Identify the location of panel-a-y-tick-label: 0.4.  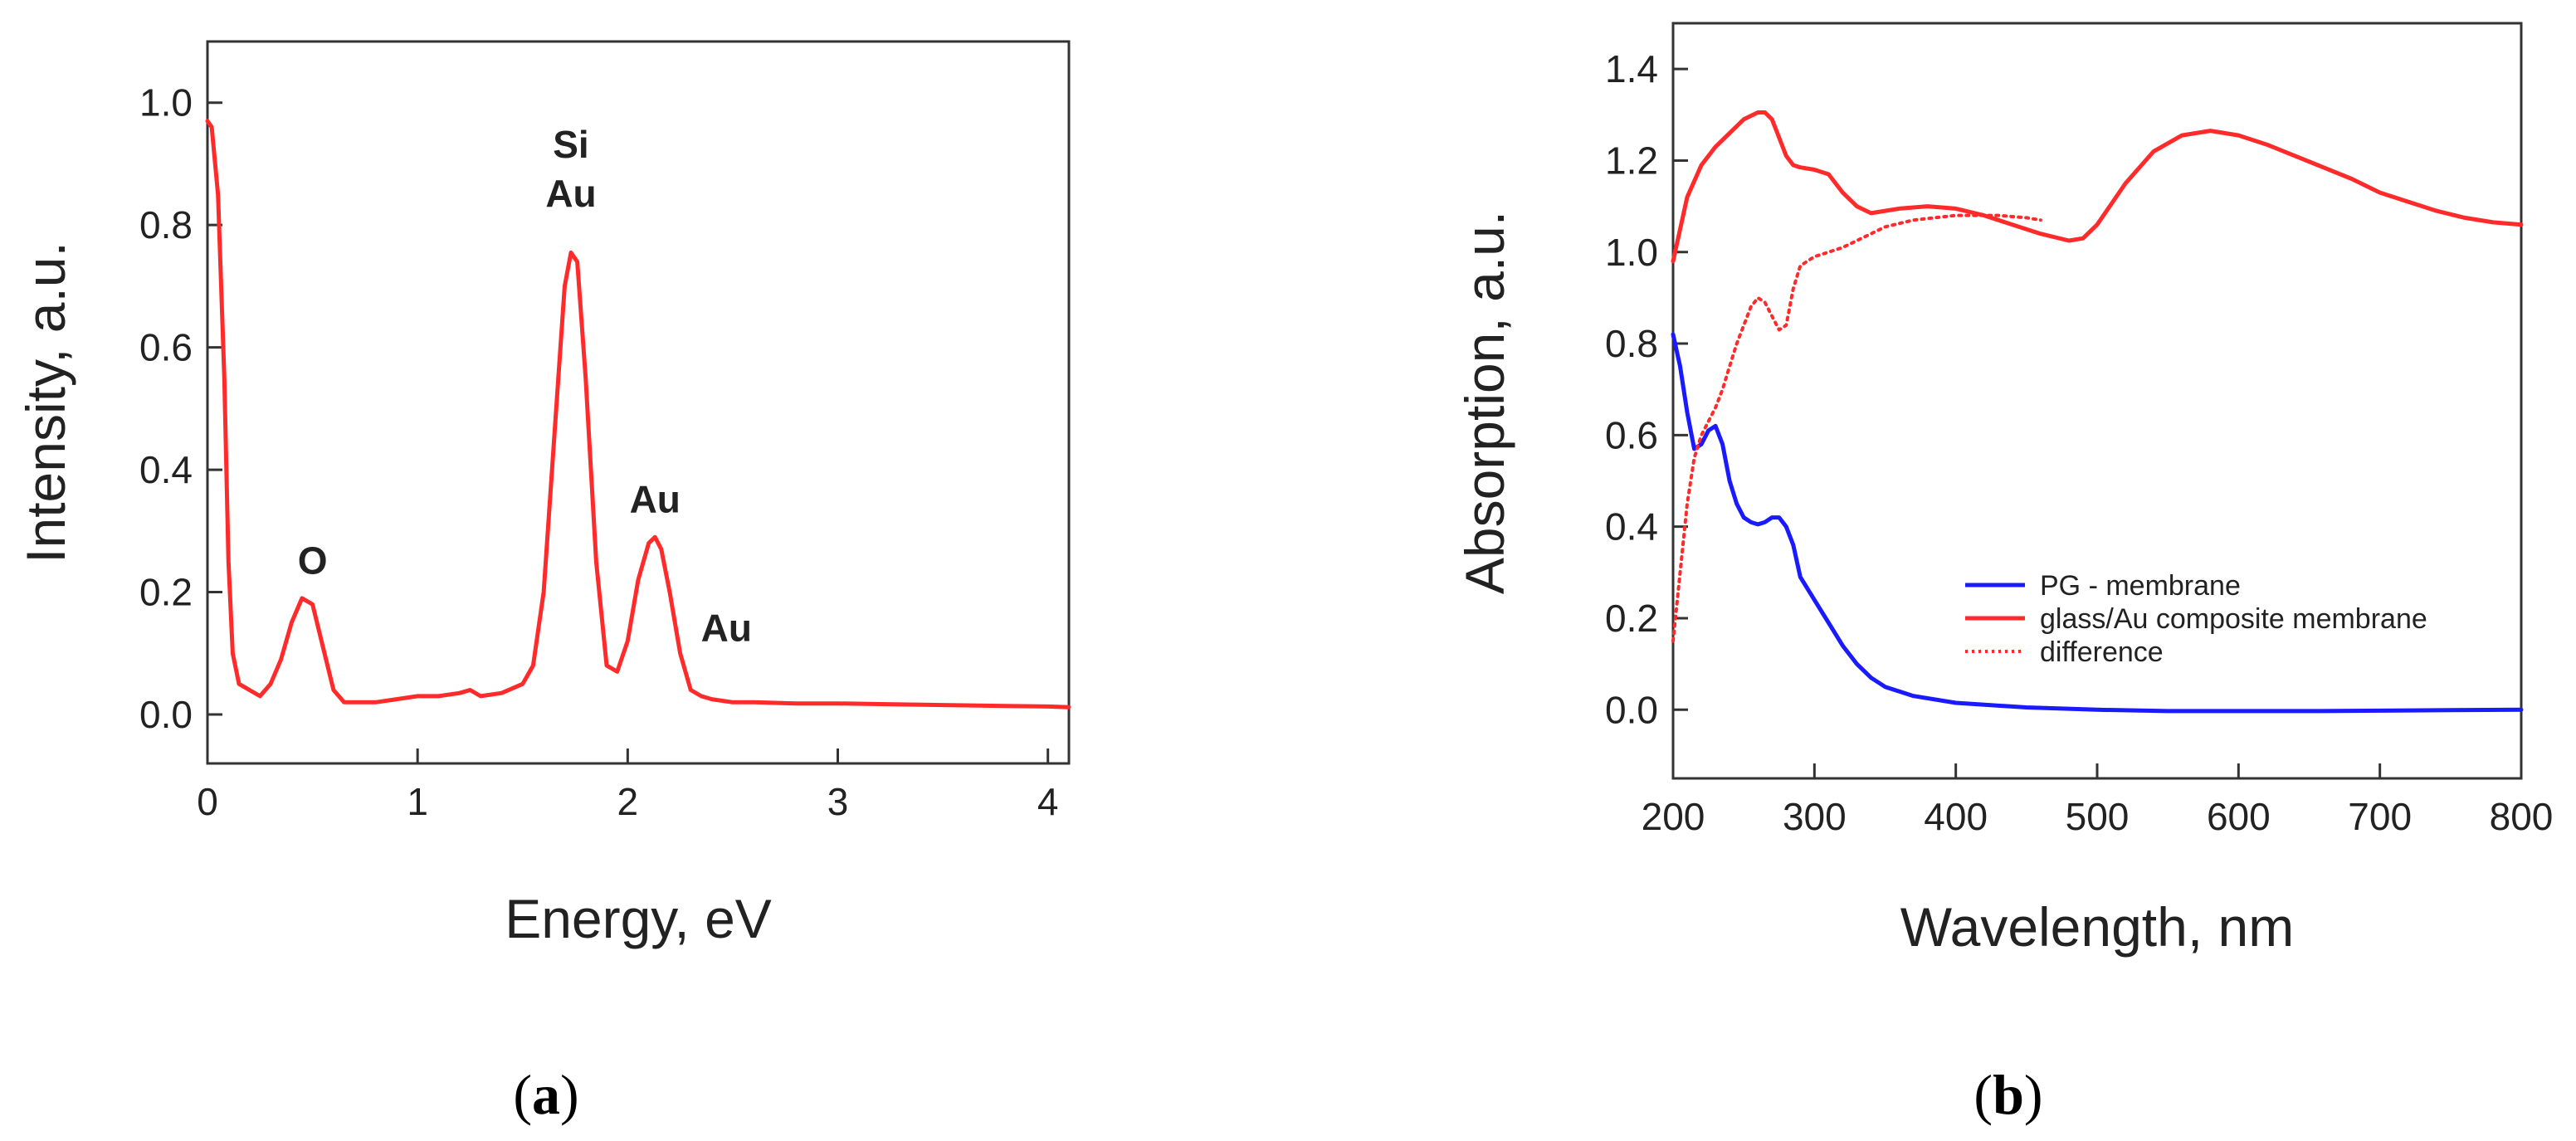
(166, 469).